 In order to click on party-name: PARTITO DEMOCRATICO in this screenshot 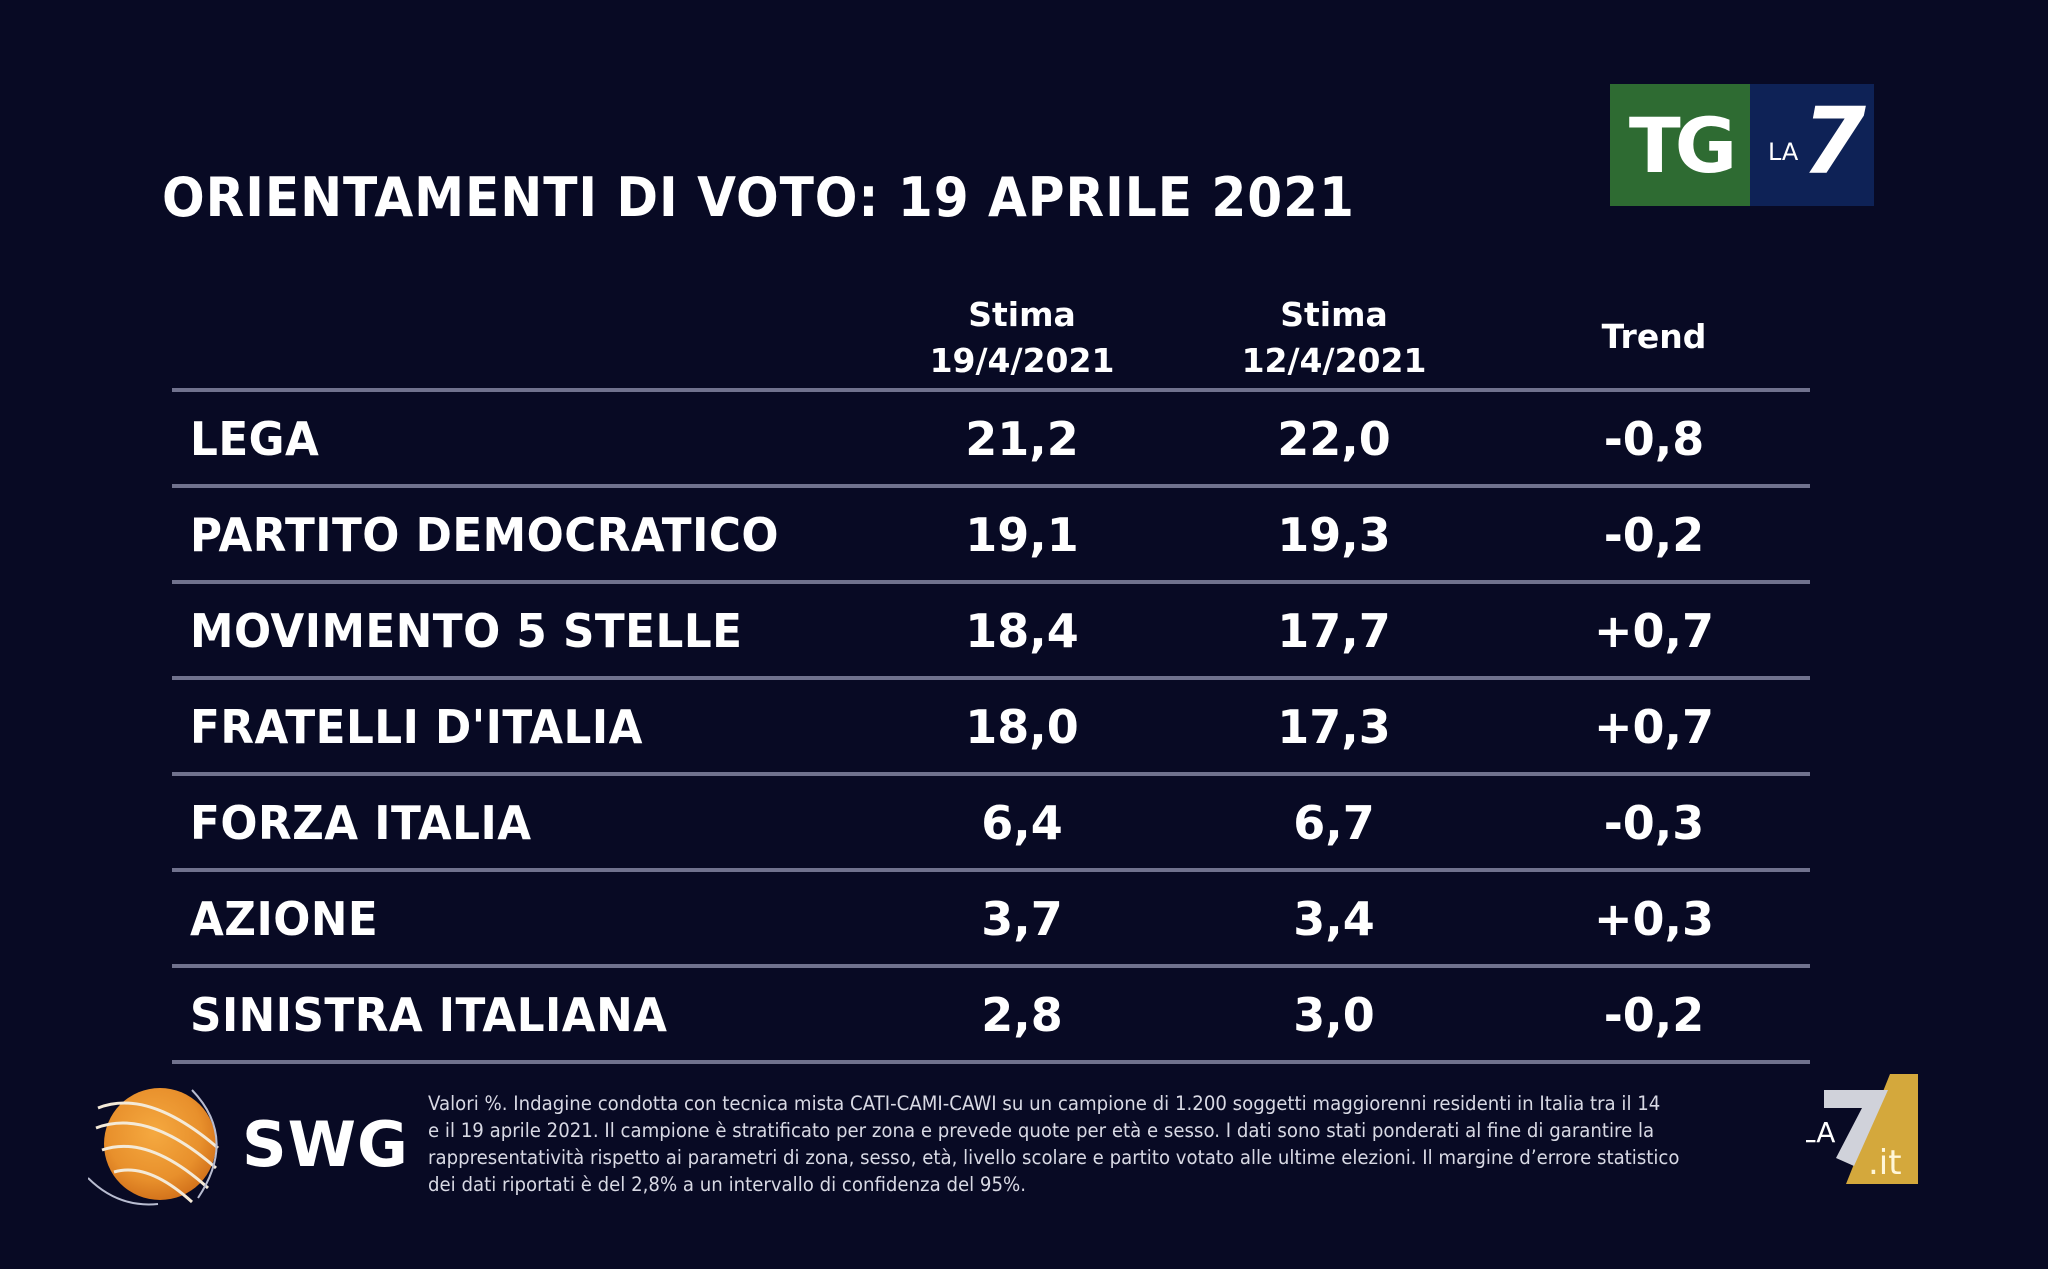, I will do `click(484, 535)`.